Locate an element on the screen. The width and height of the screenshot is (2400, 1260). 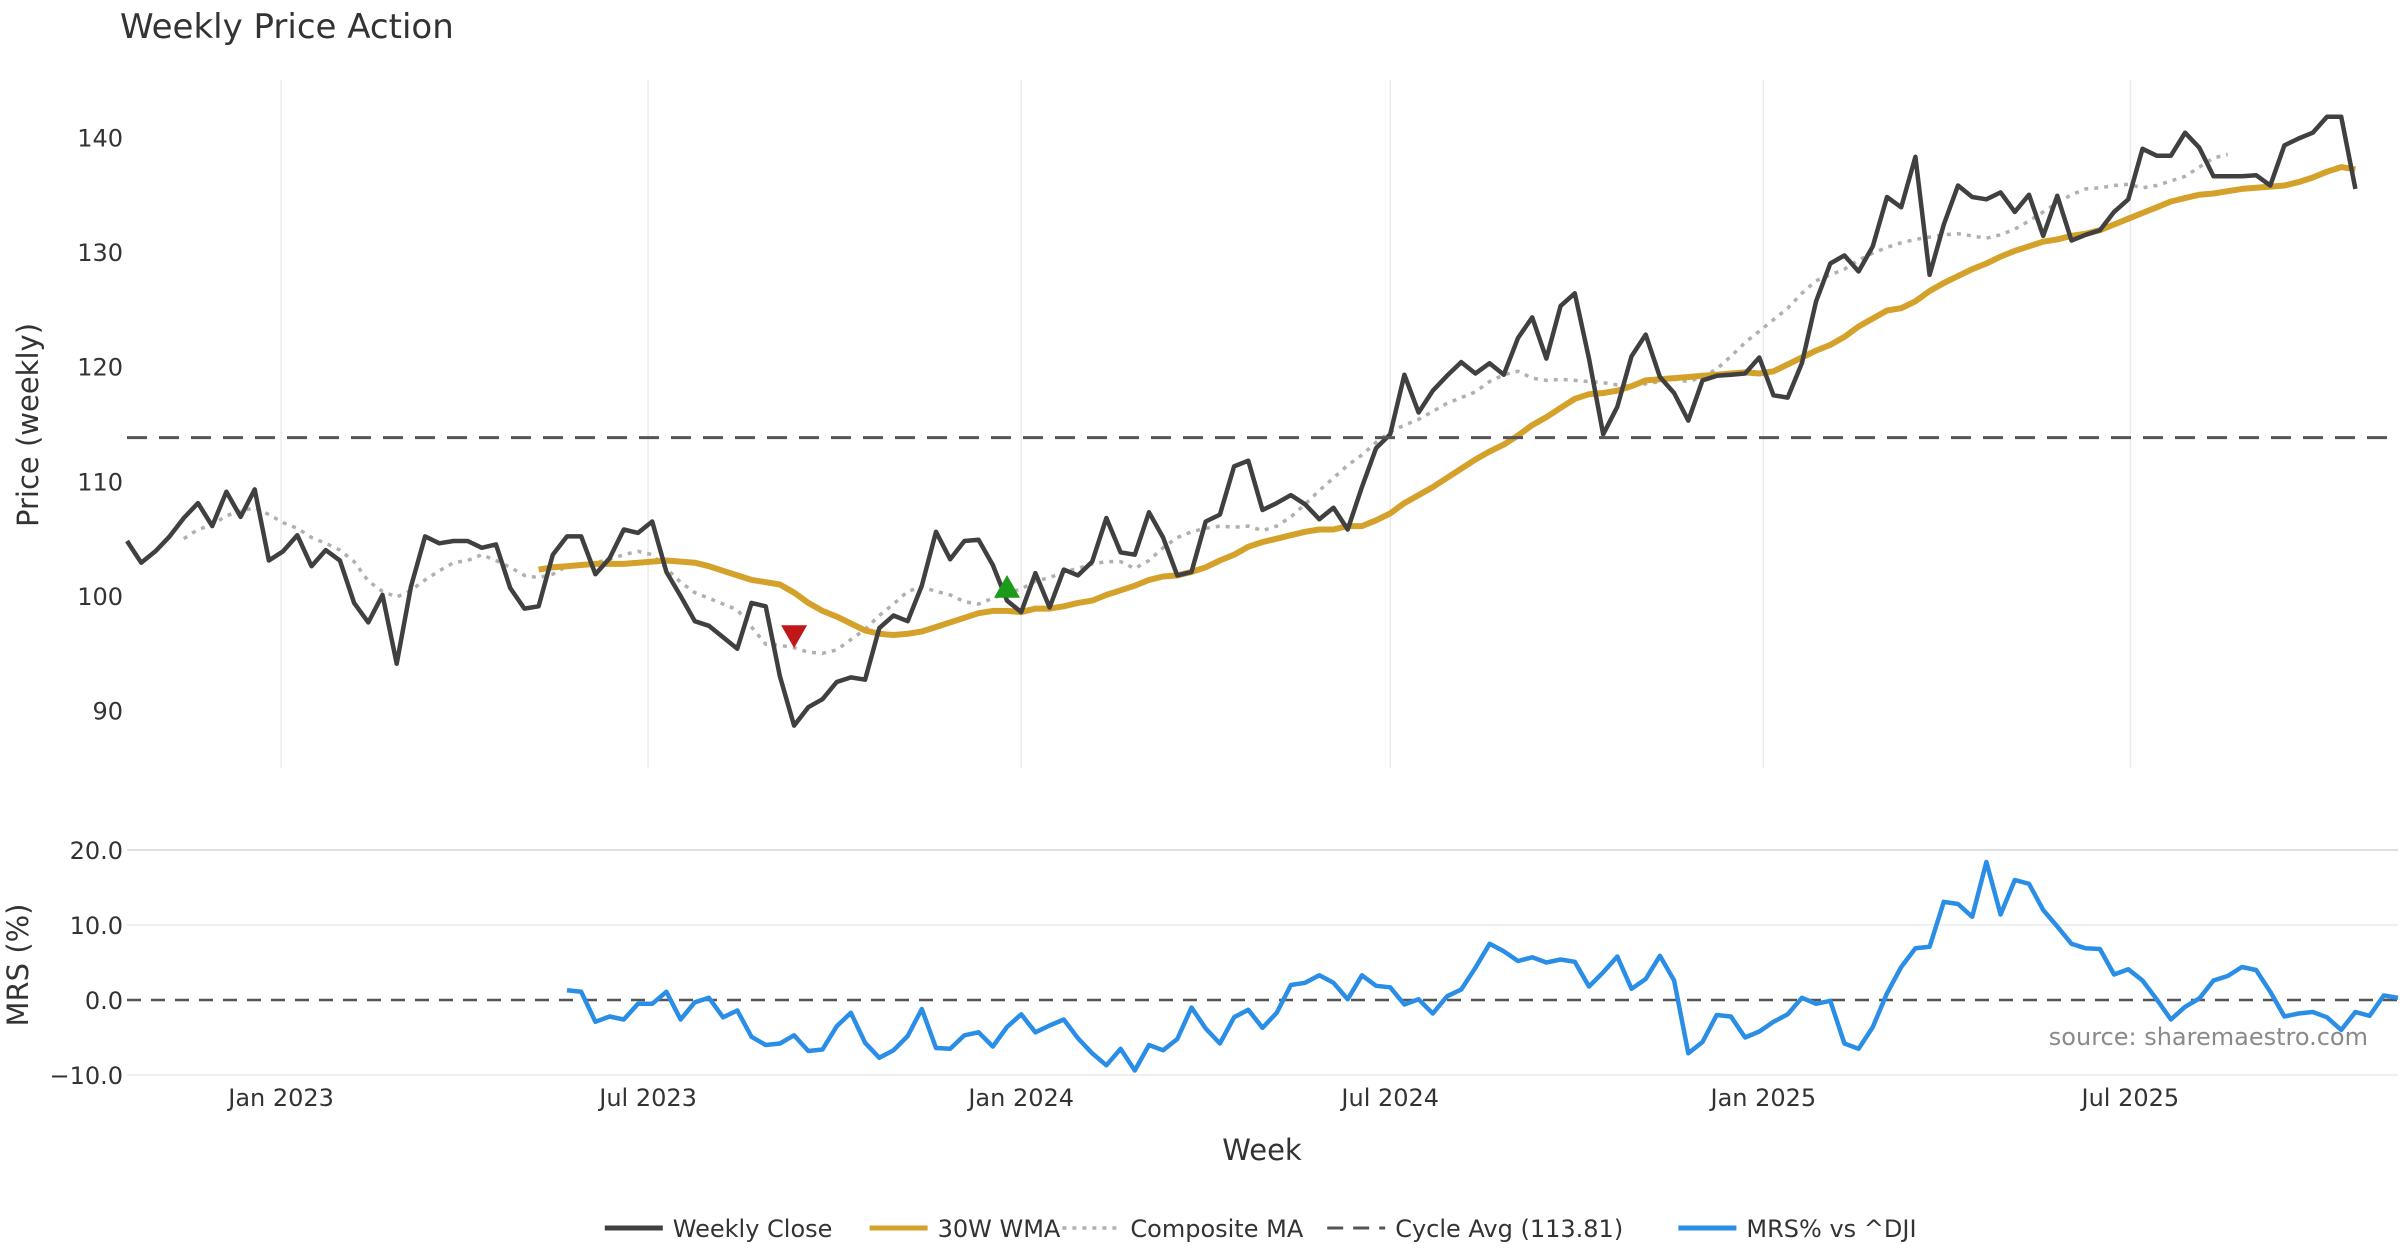
x-axis-label: Week is located at coordinates (1262, 1150).